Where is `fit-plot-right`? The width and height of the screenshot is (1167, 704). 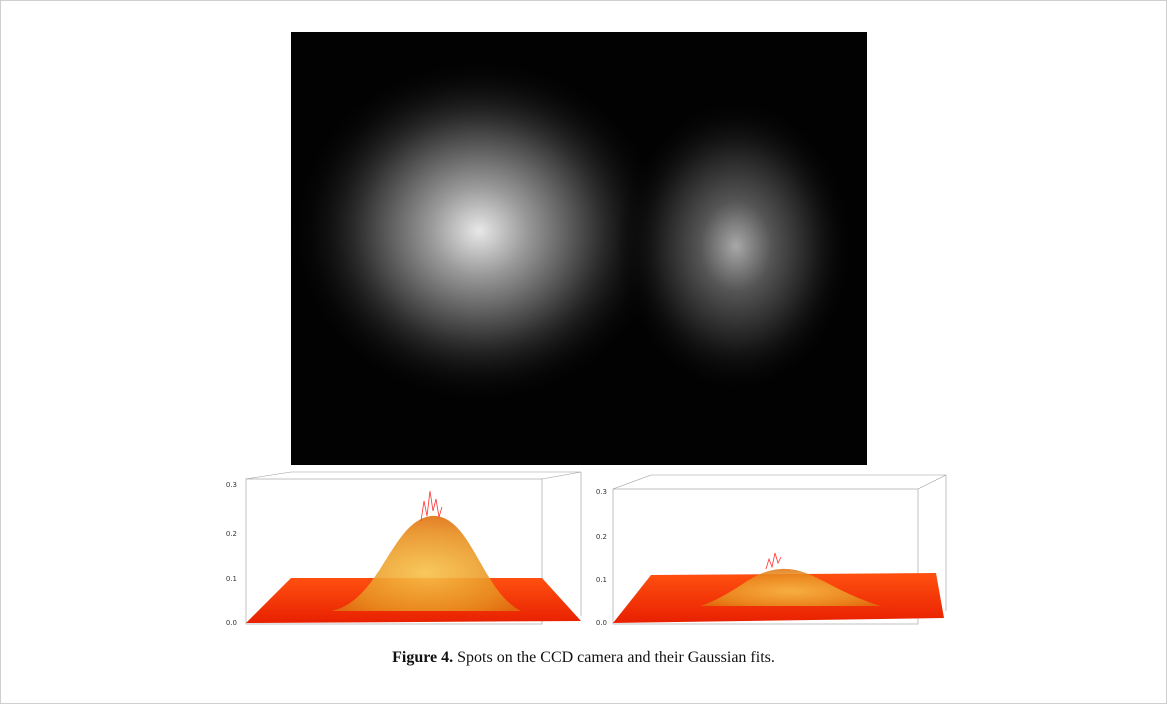
fit-plot-right is located at coordinates (779, 549).